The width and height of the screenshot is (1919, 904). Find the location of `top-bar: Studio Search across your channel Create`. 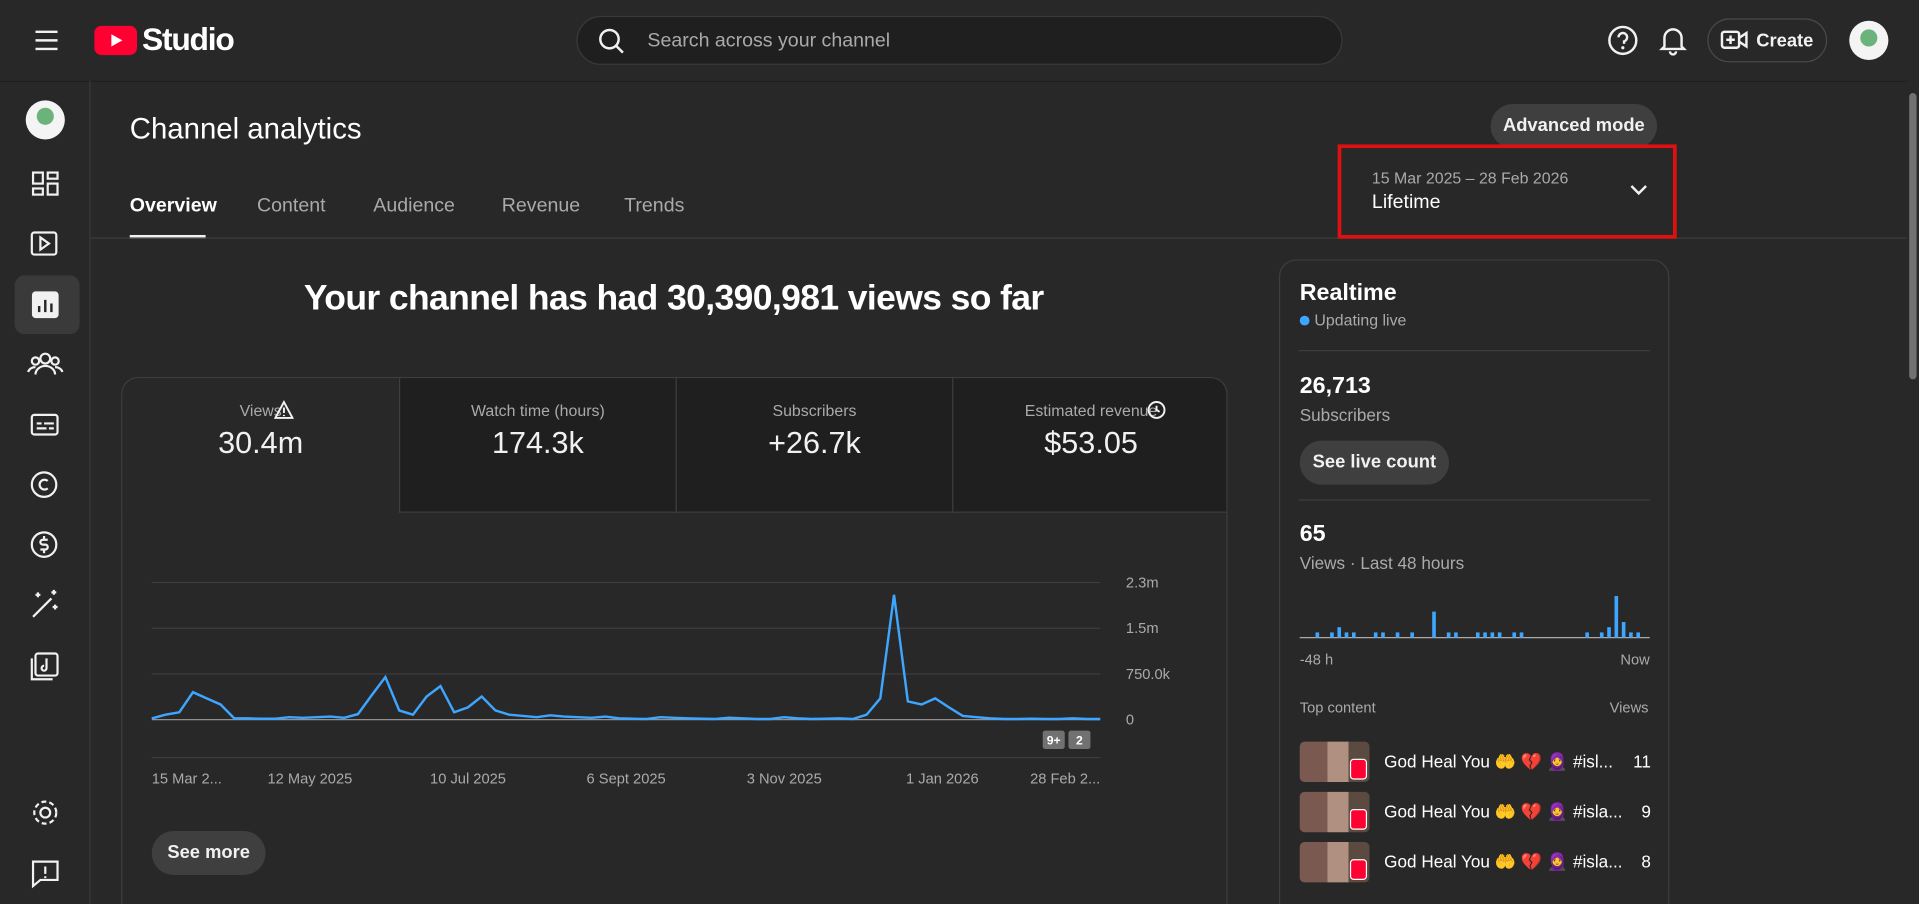

top-bar: Studio Search across your channel Create is located at coordinates (959, 41).